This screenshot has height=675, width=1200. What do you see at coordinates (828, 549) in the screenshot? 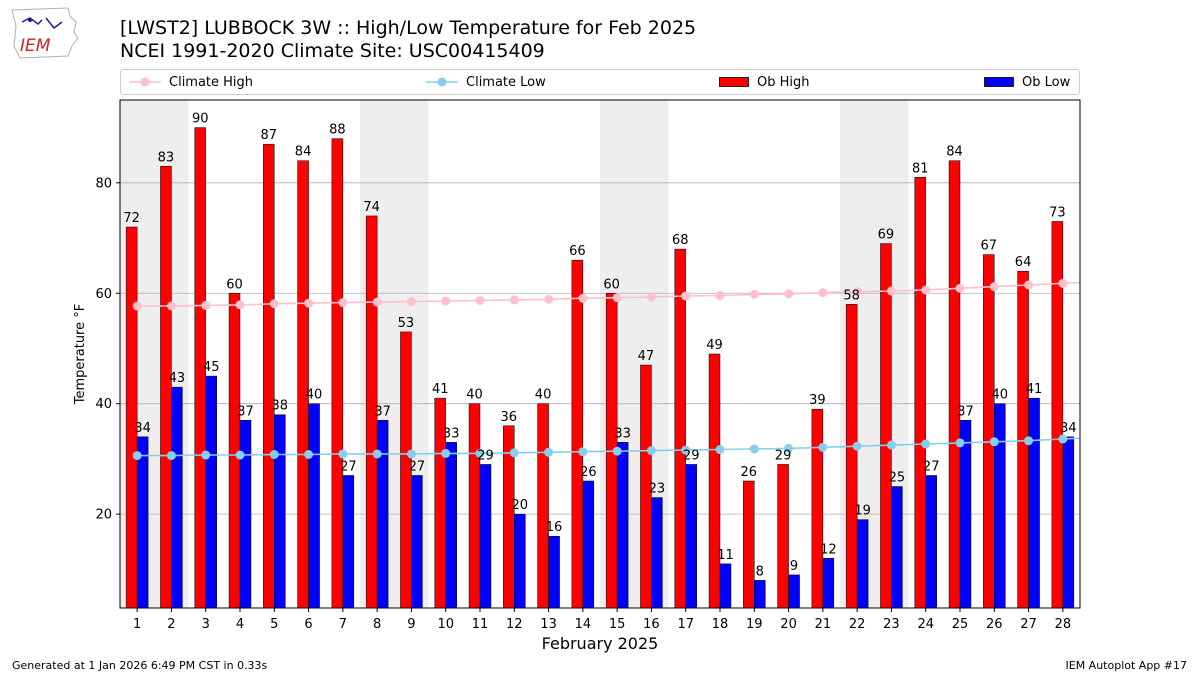
I see `ob-low-value-label: 12` at bounding box center [828, 549].